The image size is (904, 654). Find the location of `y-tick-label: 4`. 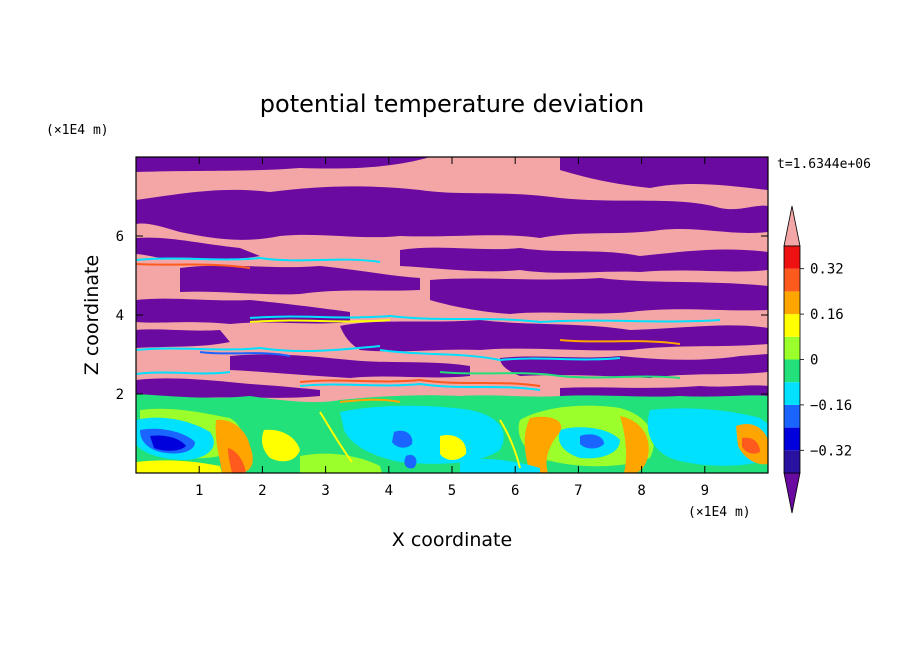

y-tick-label: 4 is located at coordinates (120, 316).